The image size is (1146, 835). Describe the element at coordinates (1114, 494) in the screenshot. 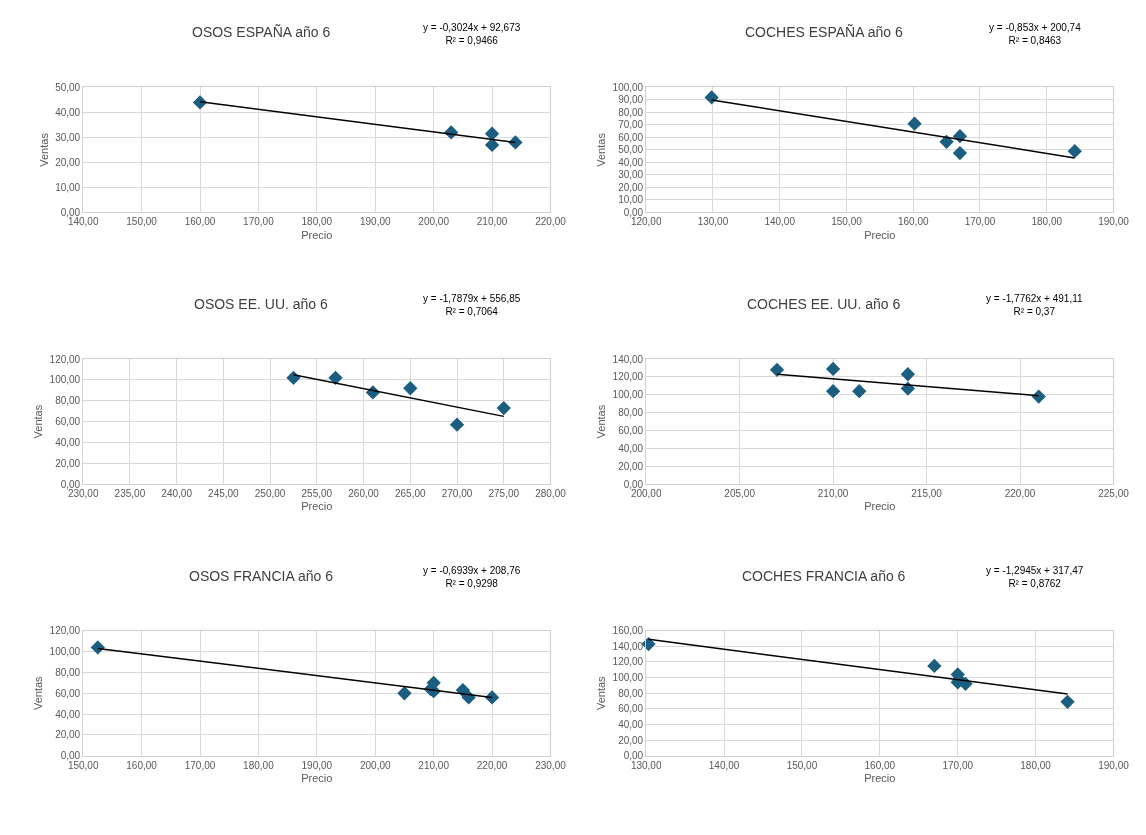

I see `x-tick-label: 225,00` at that location.